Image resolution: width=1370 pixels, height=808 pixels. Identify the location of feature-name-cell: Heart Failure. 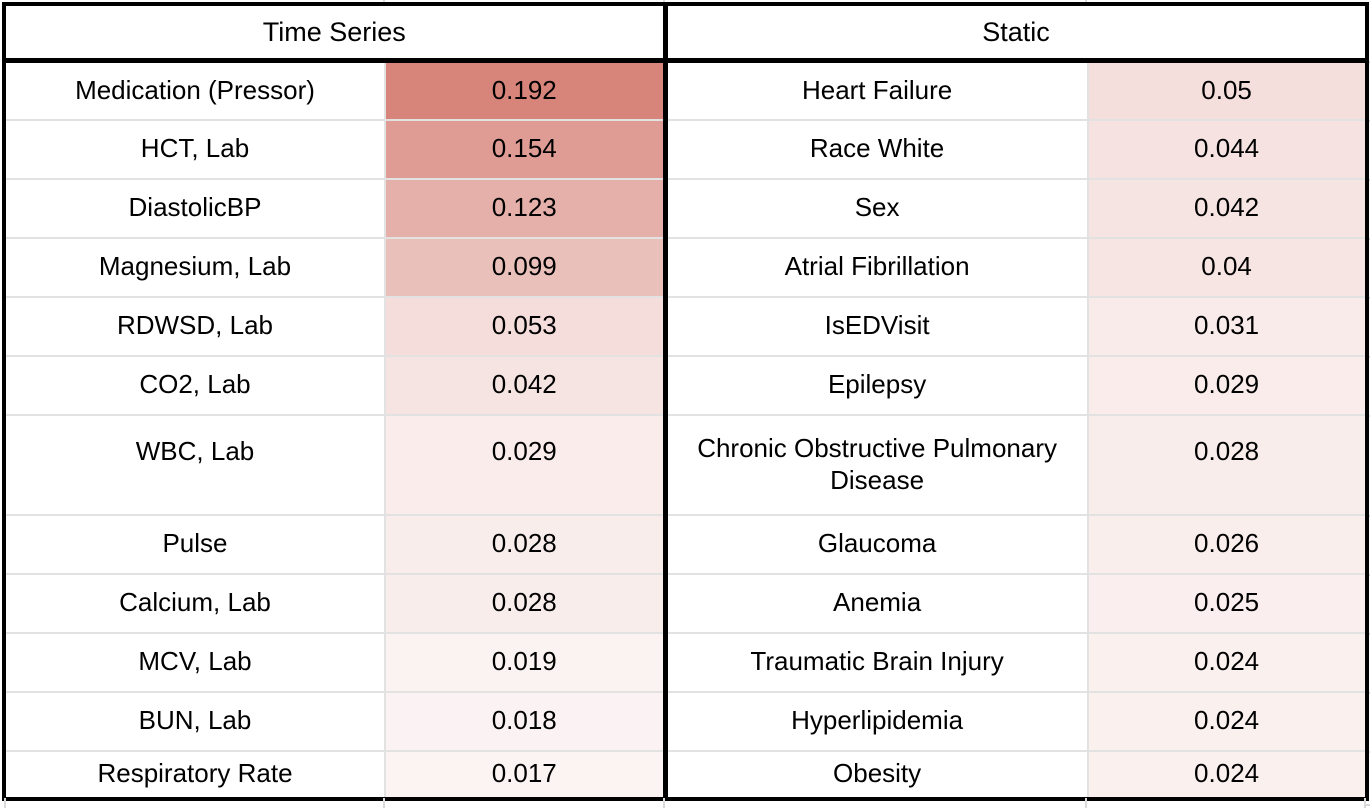
(878, 90).